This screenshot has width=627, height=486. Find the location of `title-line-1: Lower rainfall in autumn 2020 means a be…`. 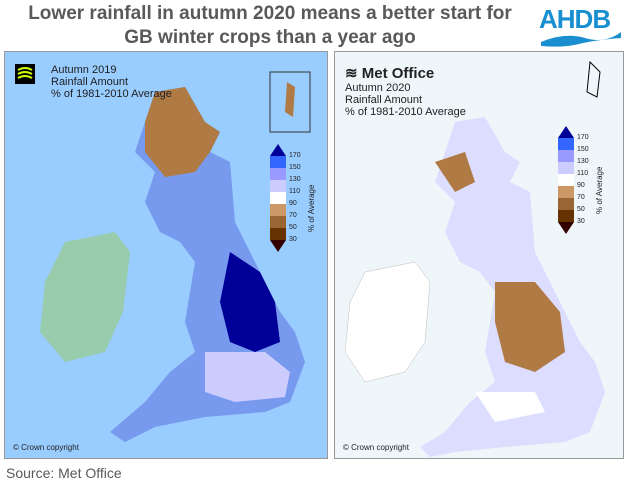

title-line-1: Lower rainfall in autumn 2020 means a be… is located at coordinates (270, 13).